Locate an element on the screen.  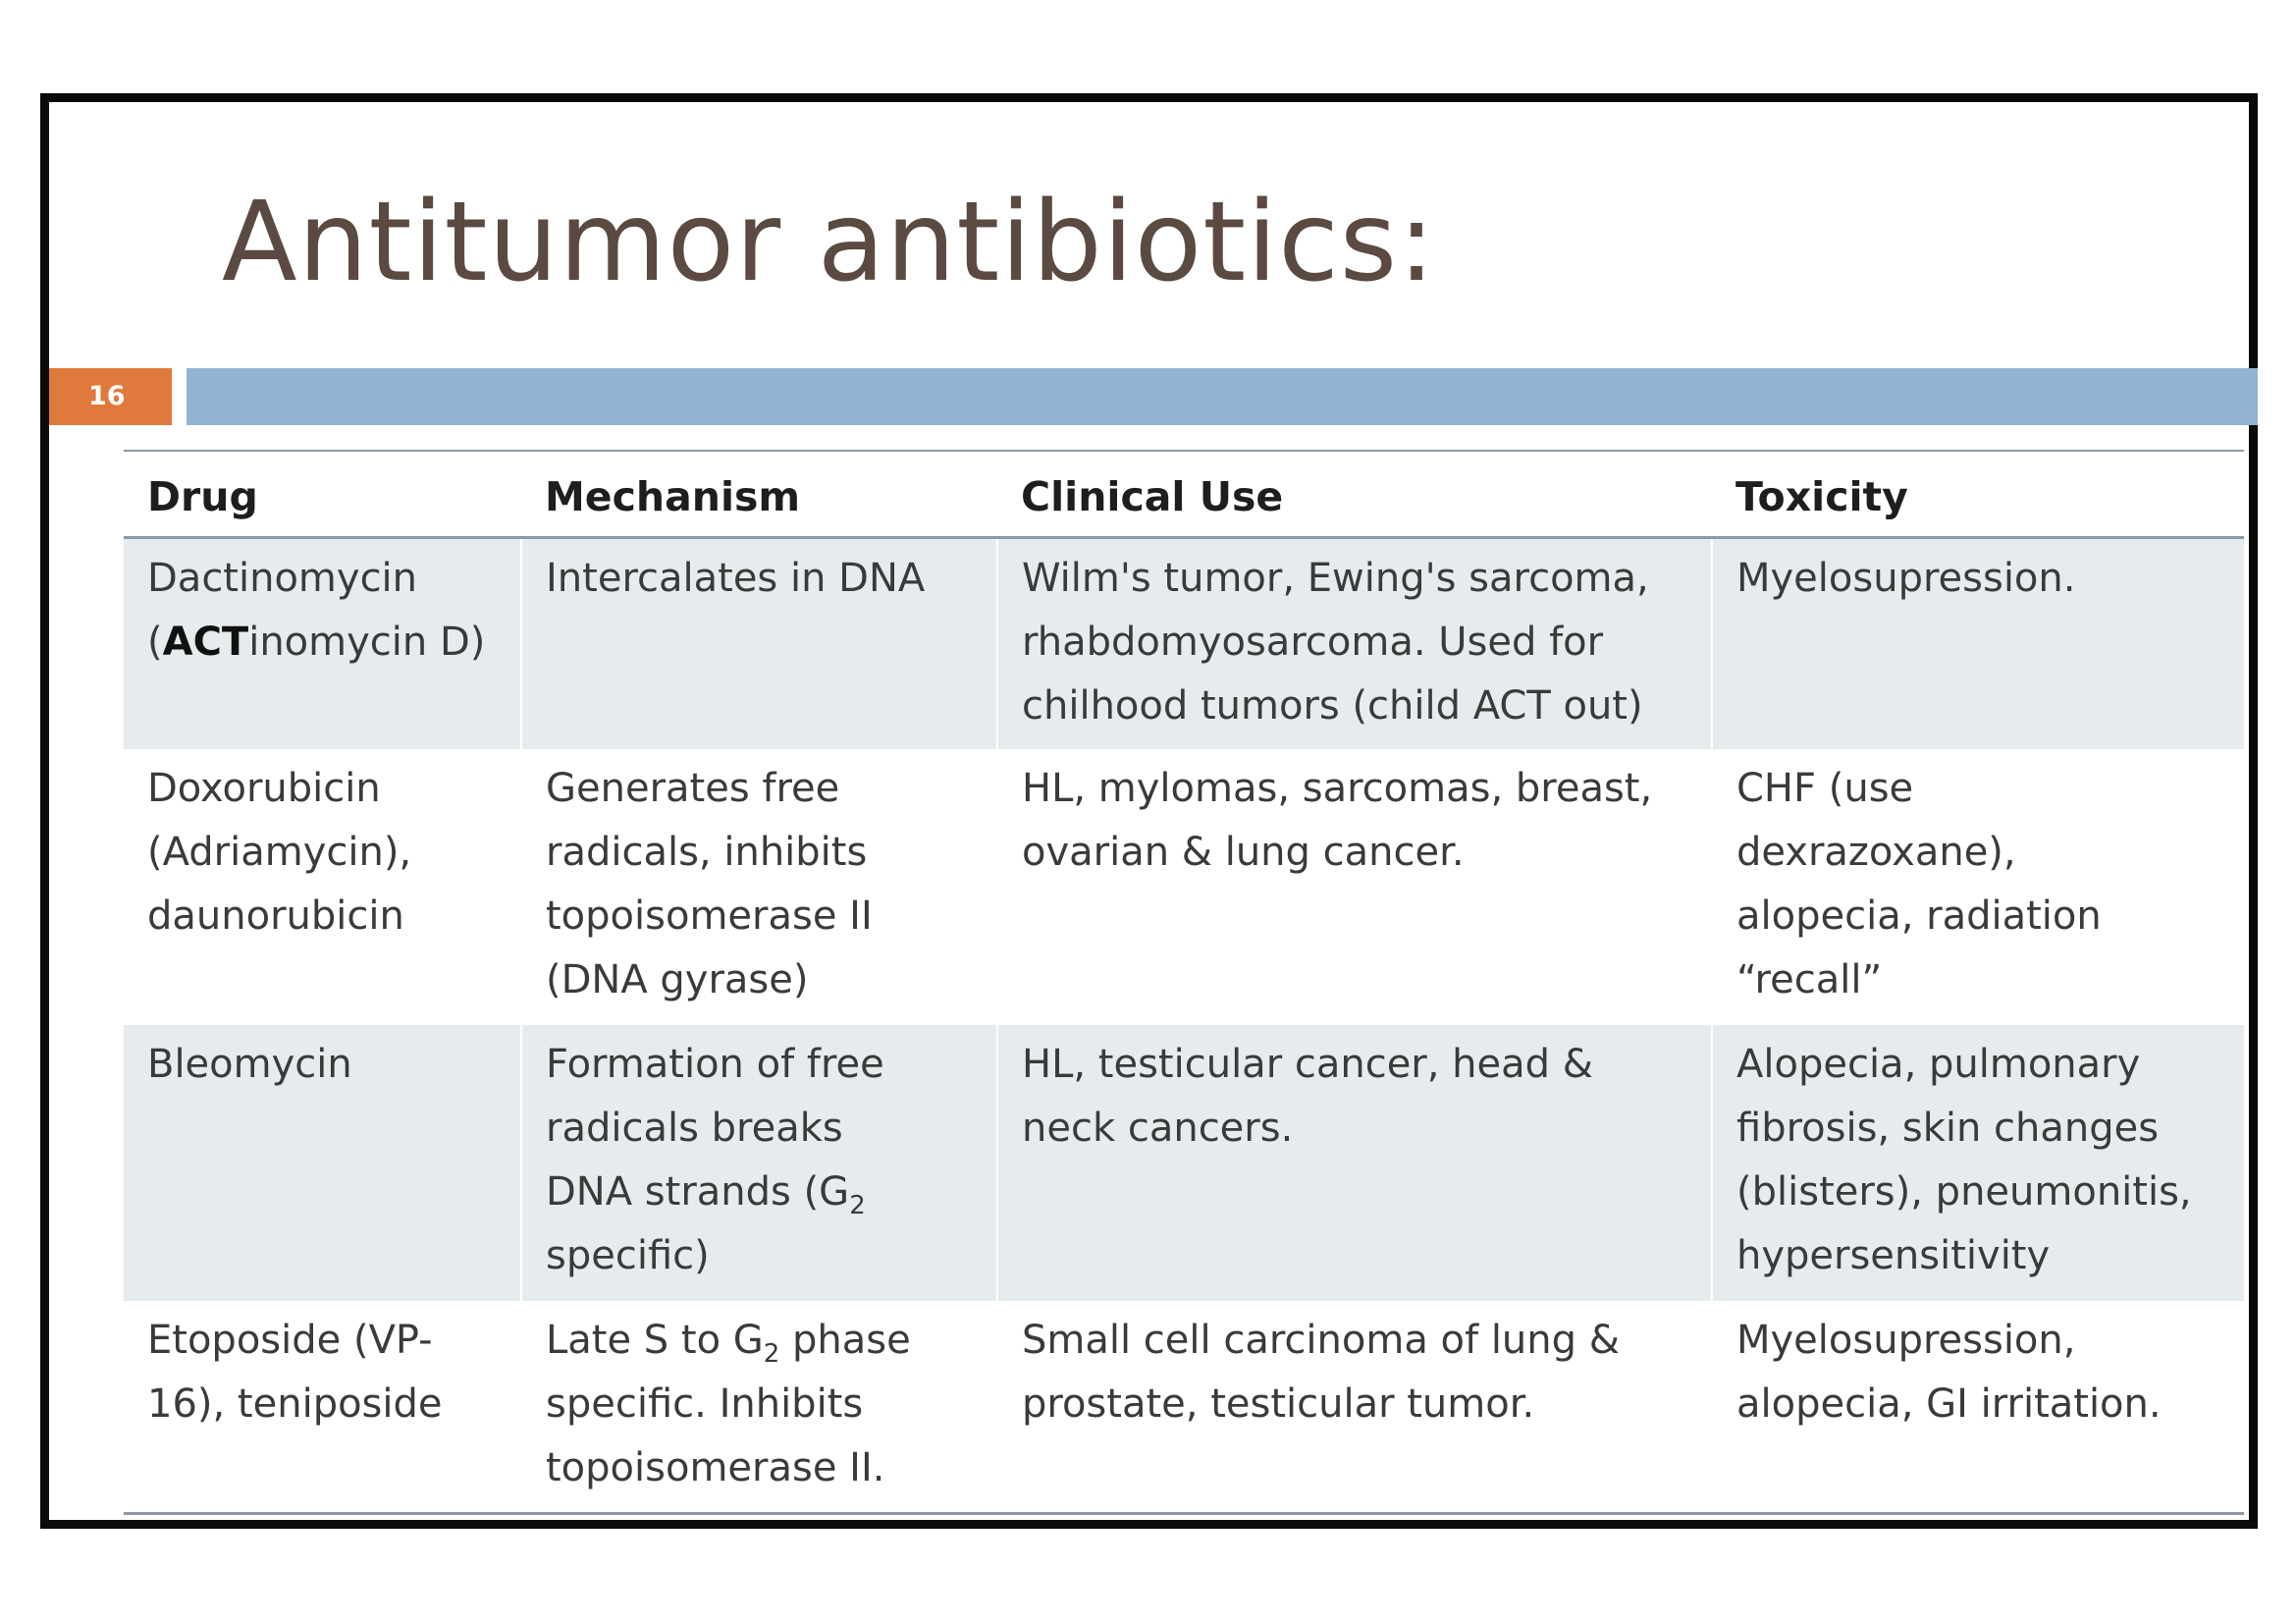
clinical-use-line: Small cell carcinoma of lung & is located at coordinates (1321, 1340).